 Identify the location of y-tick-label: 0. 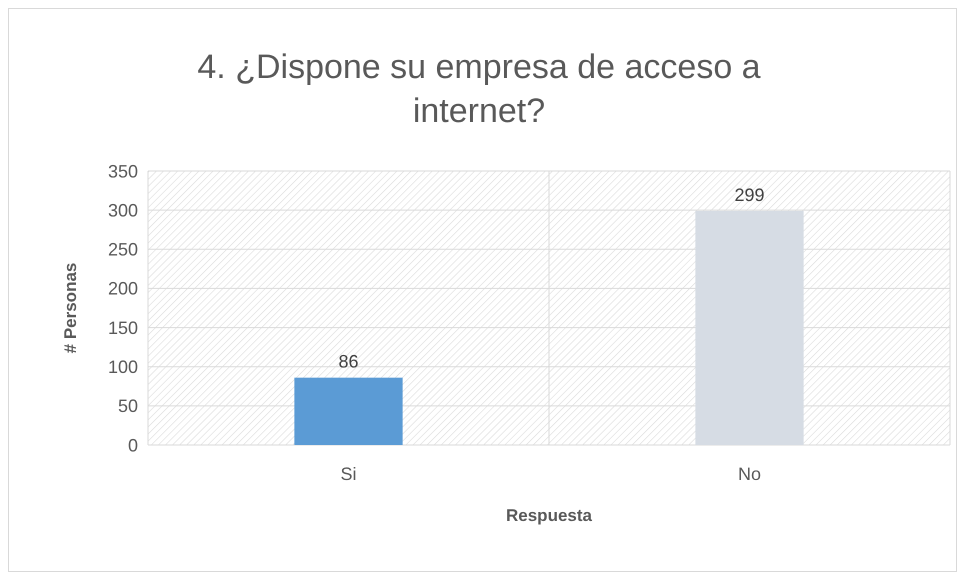
(133, 445).